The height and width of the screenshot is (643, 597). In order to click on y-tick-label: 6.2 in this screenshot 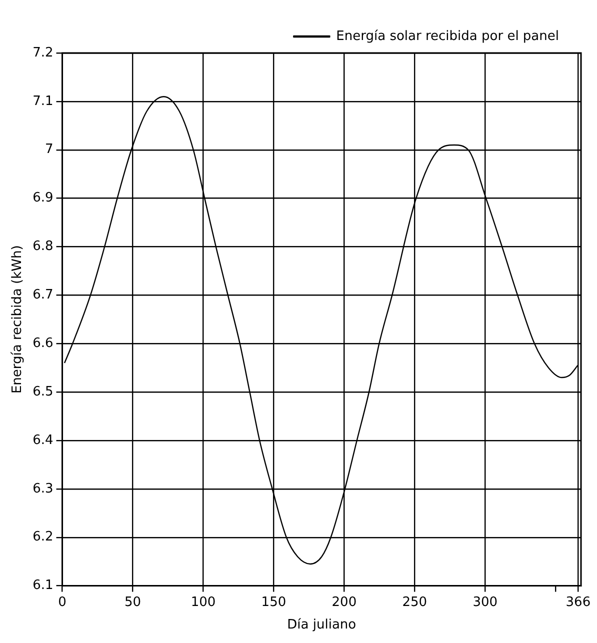, I will do `click(43, 537)`.